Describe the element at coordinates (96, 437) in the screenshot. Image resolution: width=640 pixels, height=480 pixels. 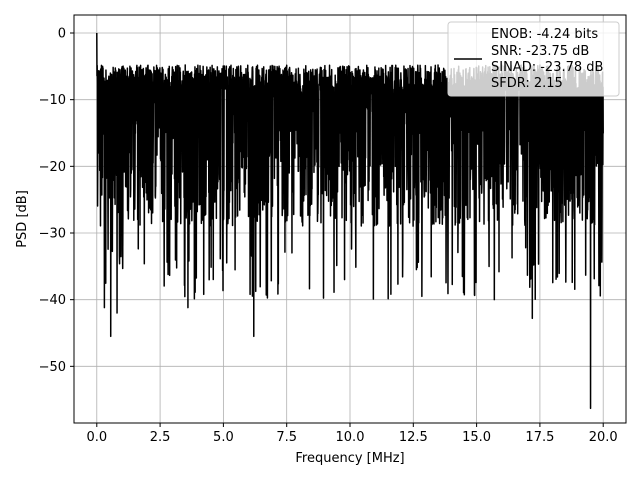
I see `x-tick-label: 0.0` at that location.